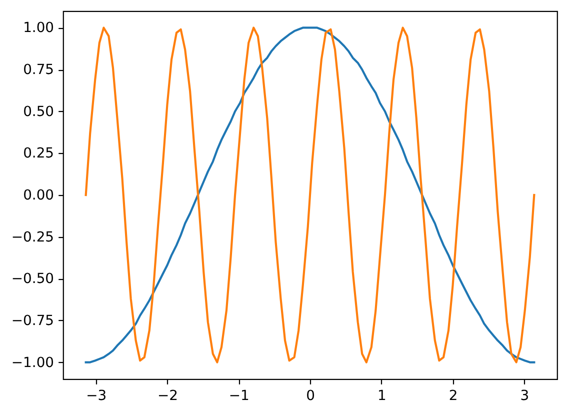 The image size is (568, 413). What do you see at coordinates (32, 362) in the screenshot?
I see `y-tick-label: −1.00` at bounding box center [32, 362].